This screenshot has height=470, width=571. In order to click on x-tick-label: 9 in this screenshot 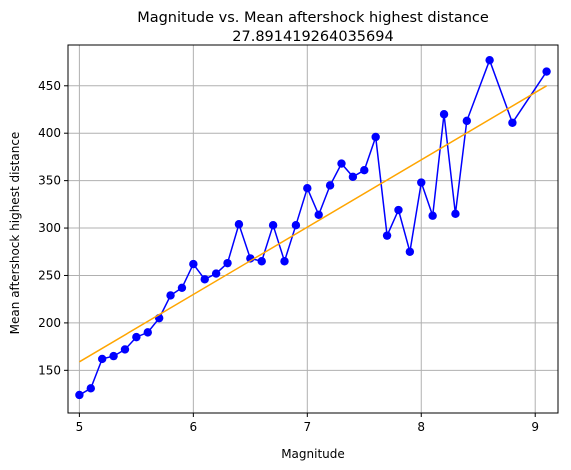, I will do `click(535, 427)`.